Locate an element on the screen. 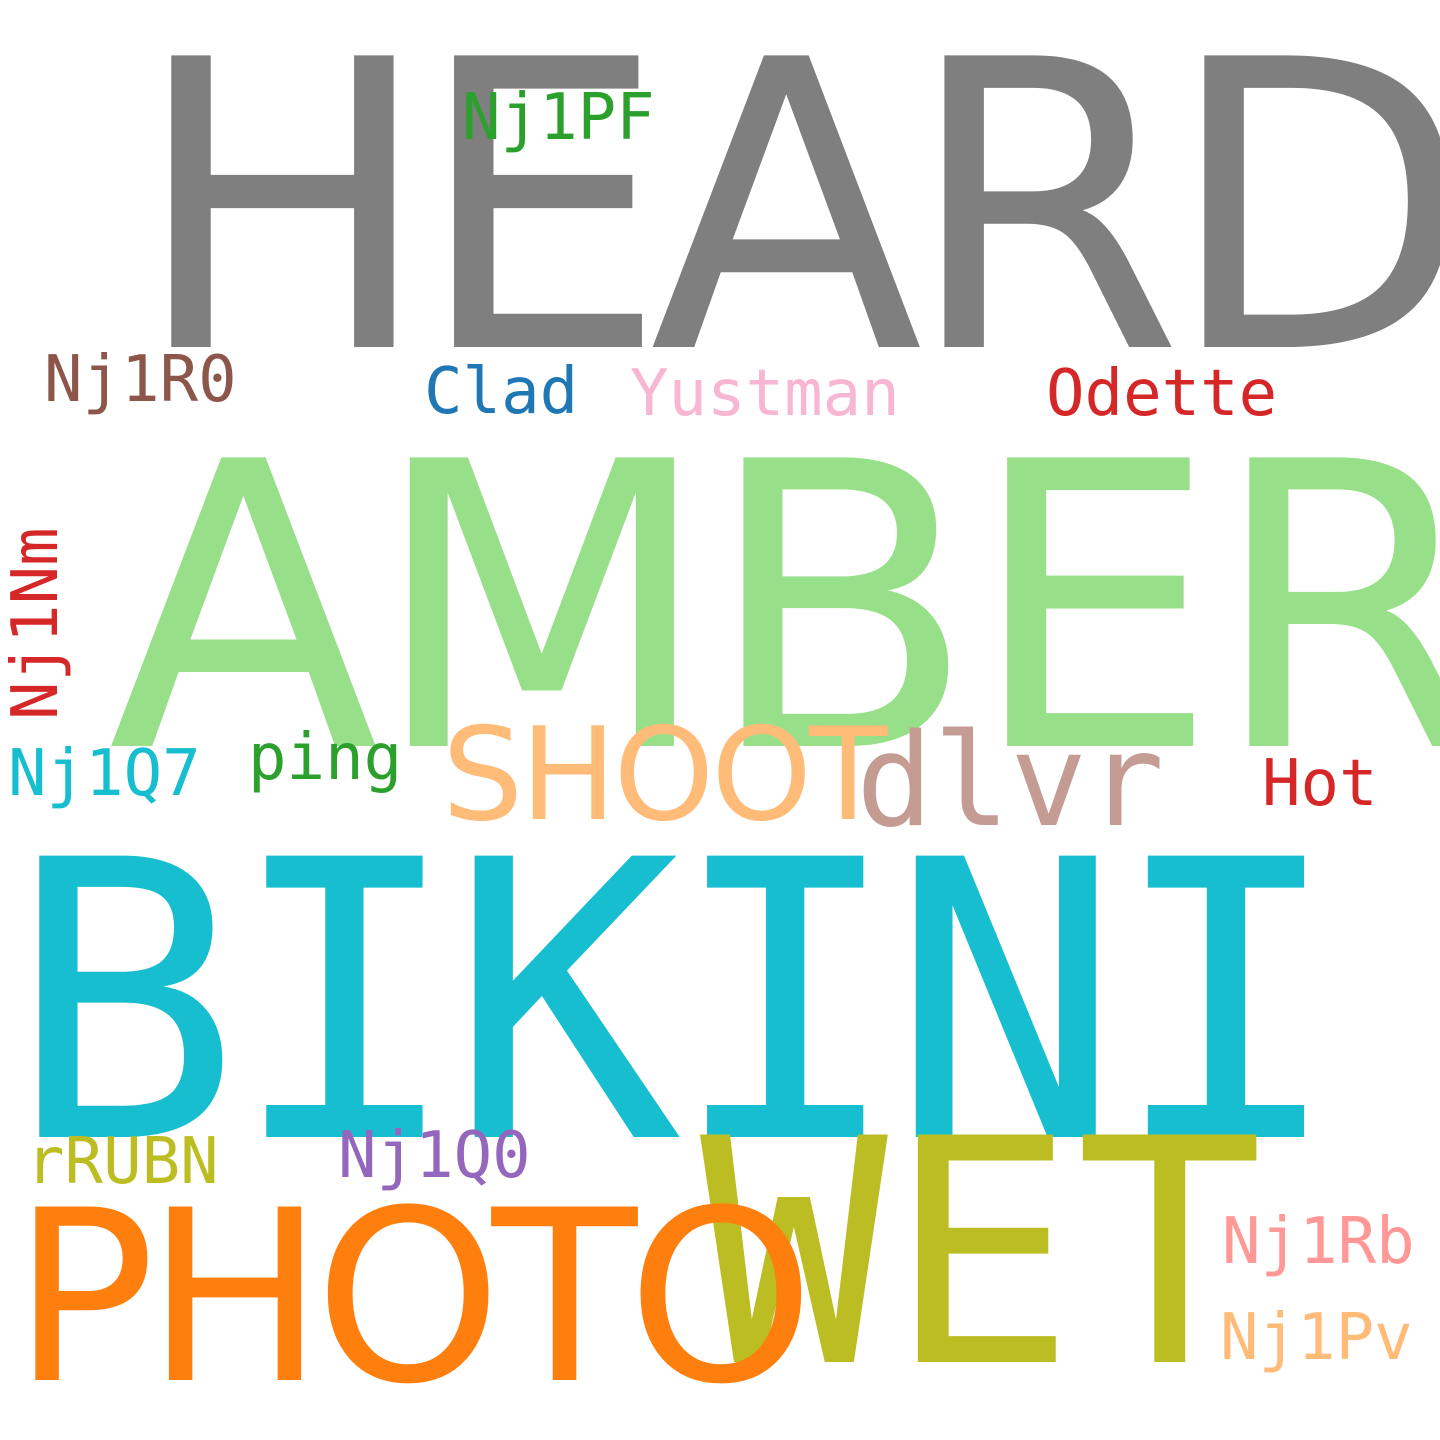 The width and height of the screenshot is (1440, 1440). word-nj1pv: Nj1Pv is located at coordinates (1316, 1338).